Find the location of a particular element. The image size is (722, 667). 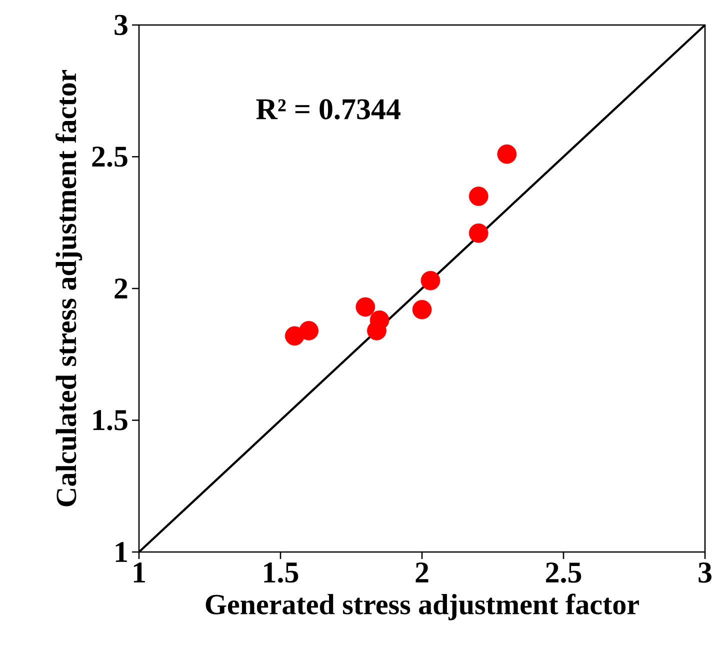

x-tick-label: 3 is located at coordinates (705, 572).